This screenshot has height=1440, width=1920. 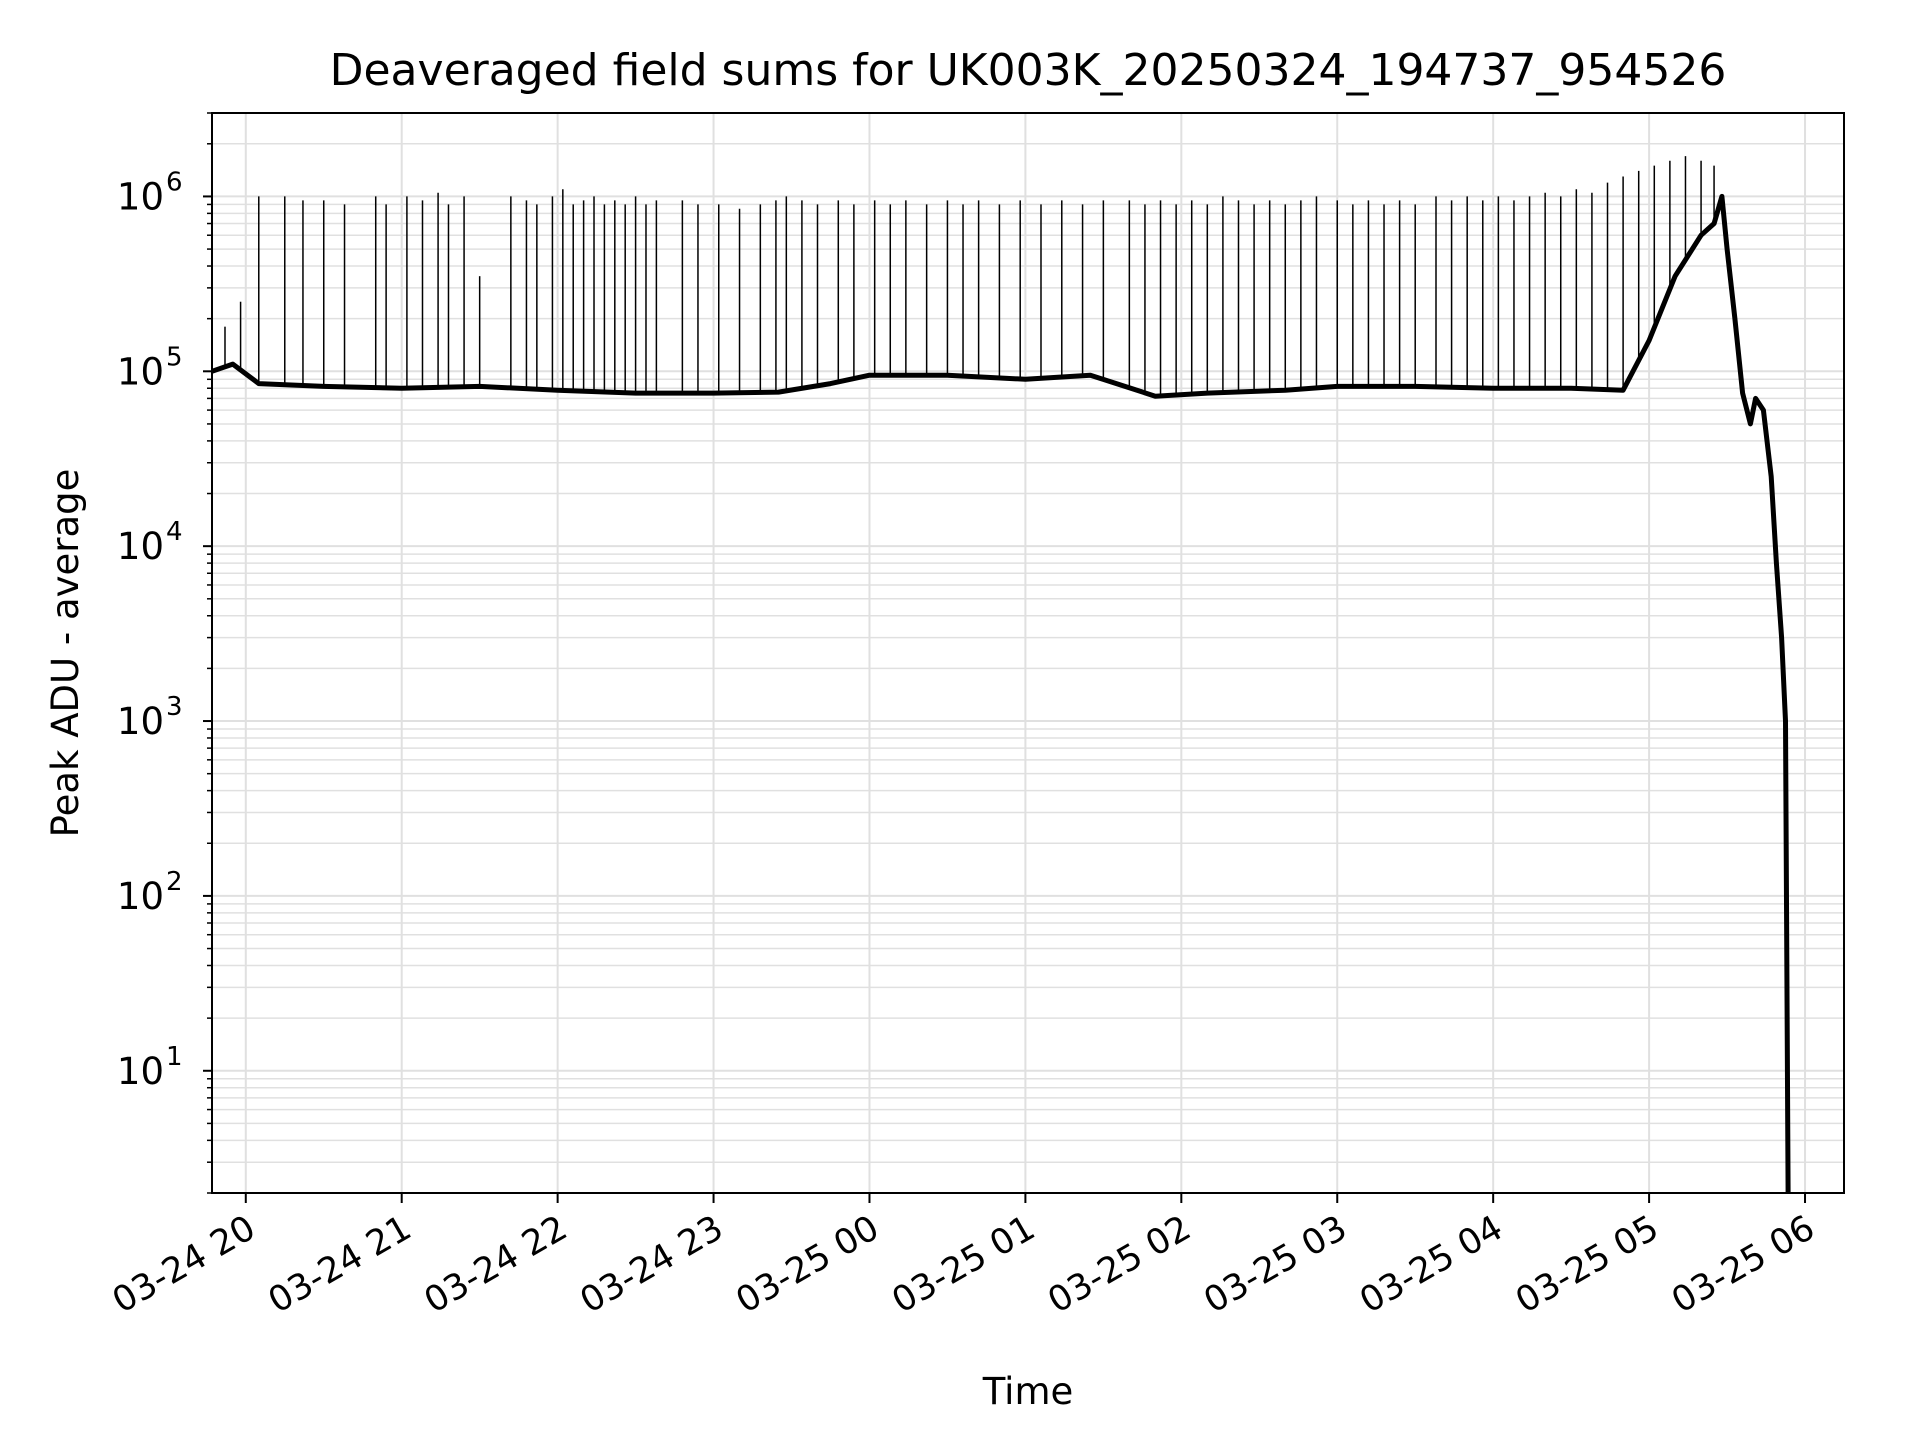 What do you see at coordinates (174, 357) in the screenshot?
I see `y-tick-exponent: 5` at bounding box center [174, 357].